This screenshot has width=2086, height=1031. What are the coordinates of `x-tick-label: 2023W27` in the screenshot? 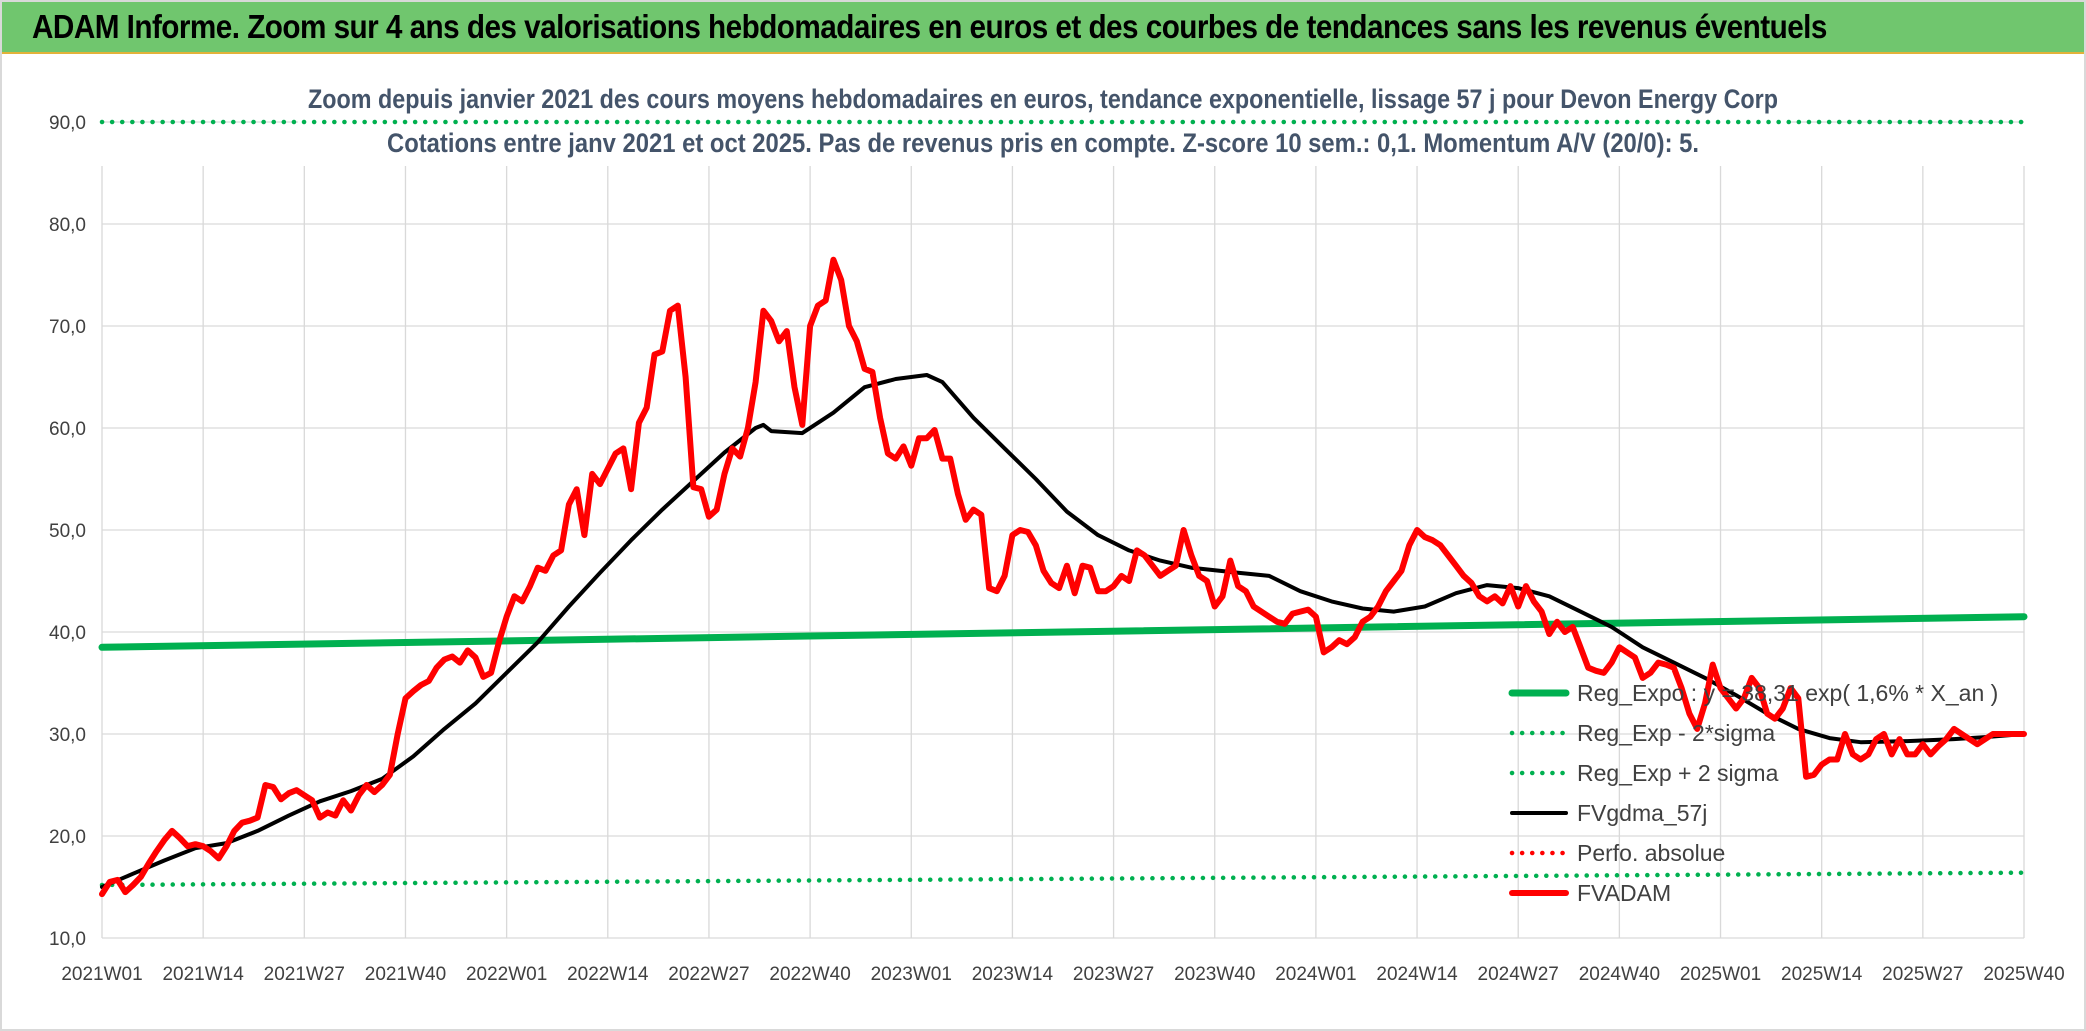 It's located at (1113, 974).